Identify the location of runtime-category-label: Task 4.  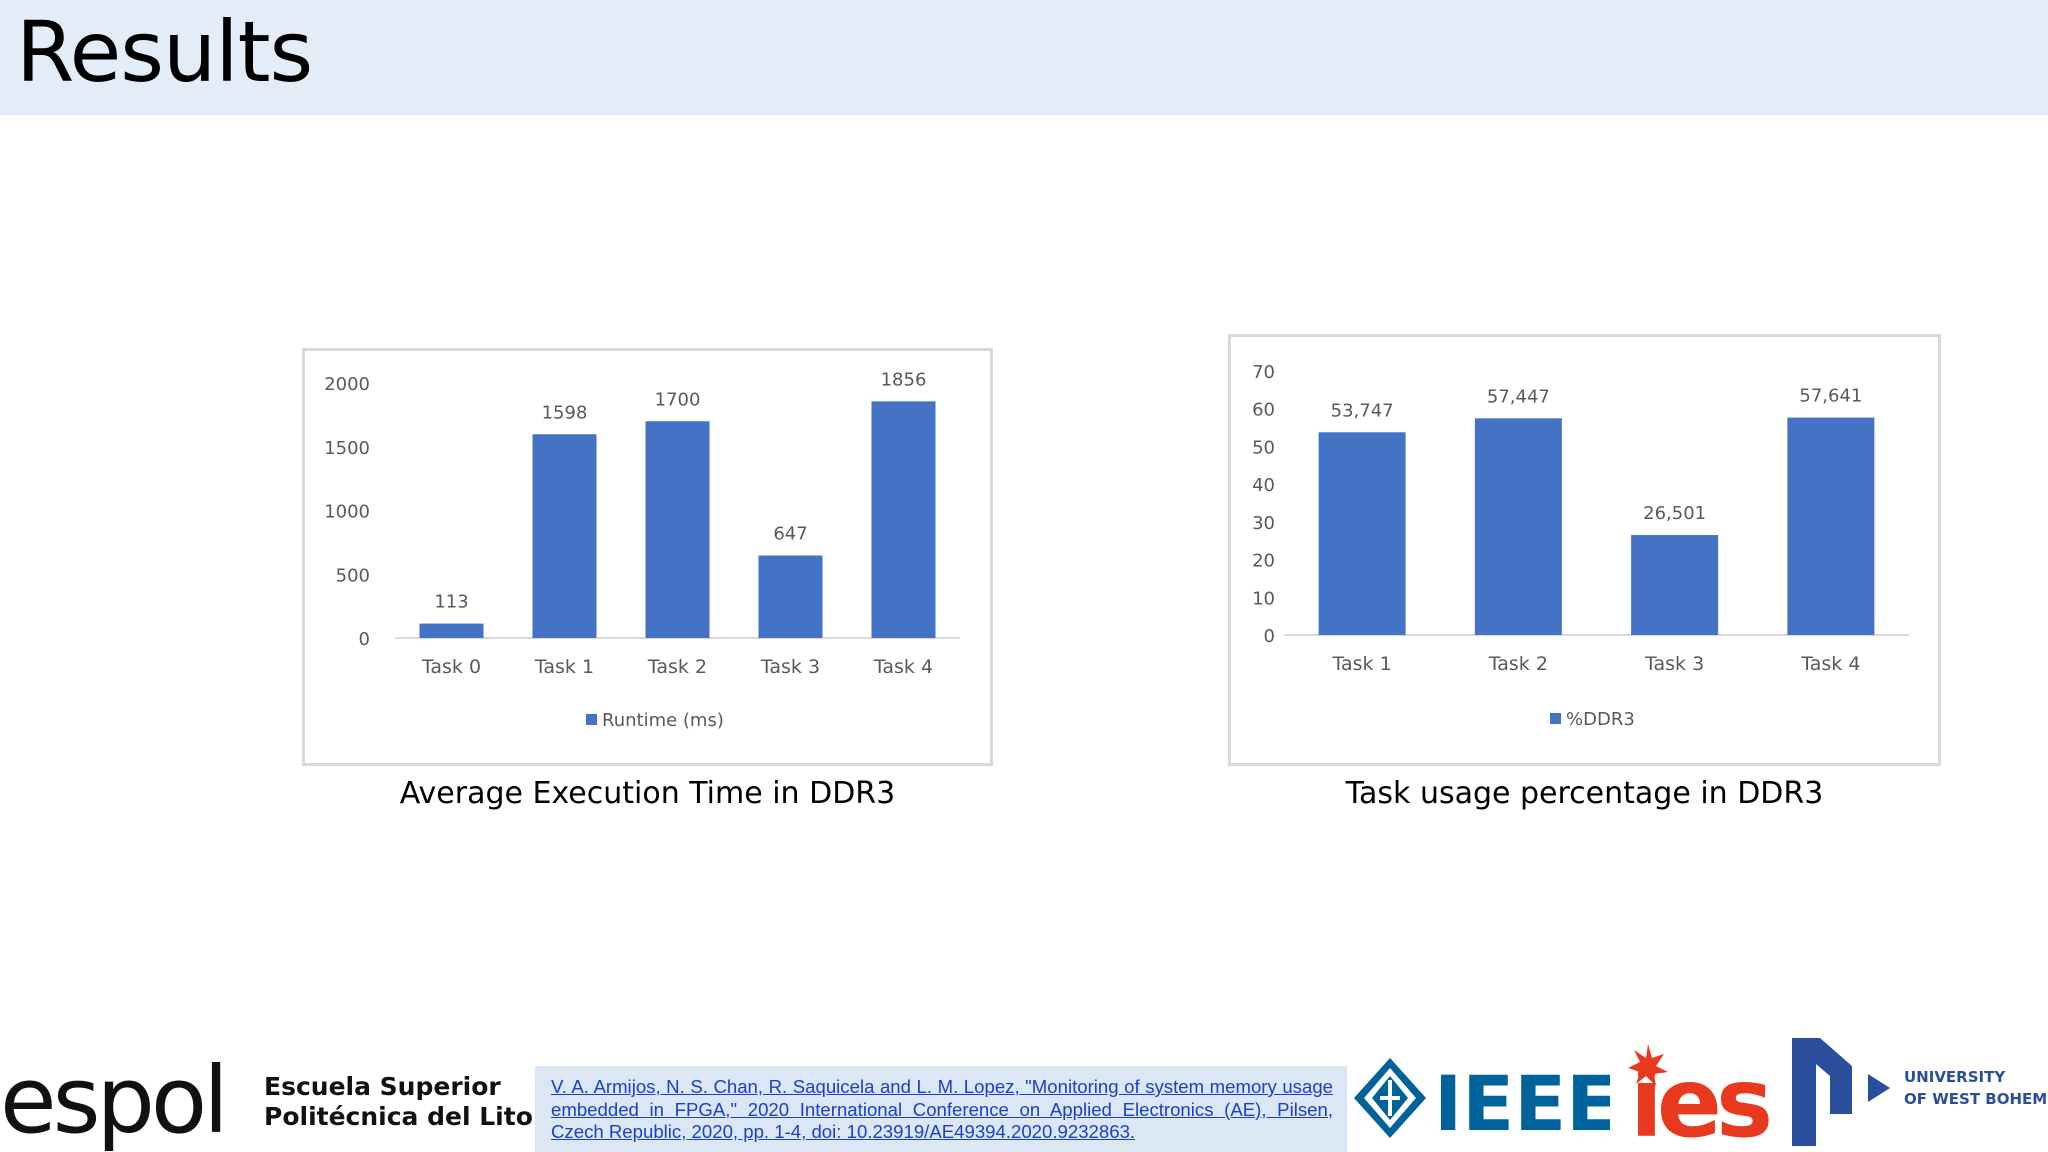
(903, 667).